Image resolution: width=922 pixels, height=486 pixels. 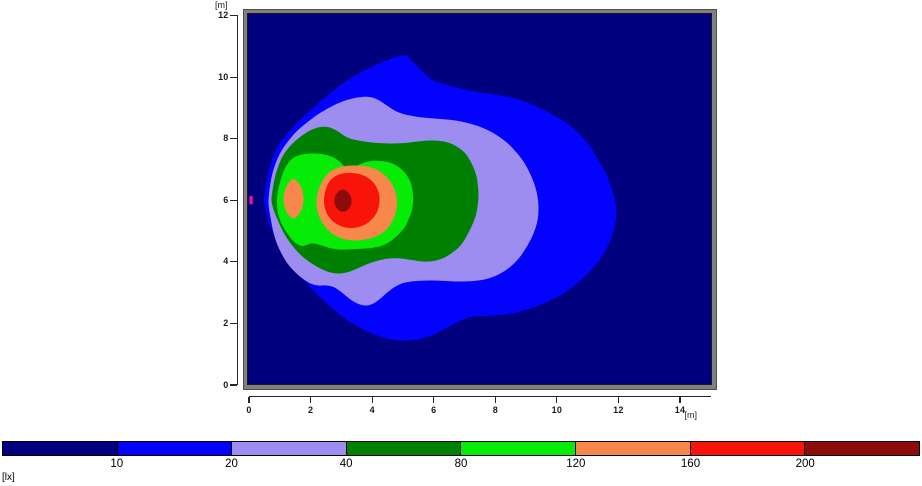 What do you see at coordinates (226, 322) in the screenshot?
I see `y-axis-tick-label: 2` at bounding box center [226, 322].